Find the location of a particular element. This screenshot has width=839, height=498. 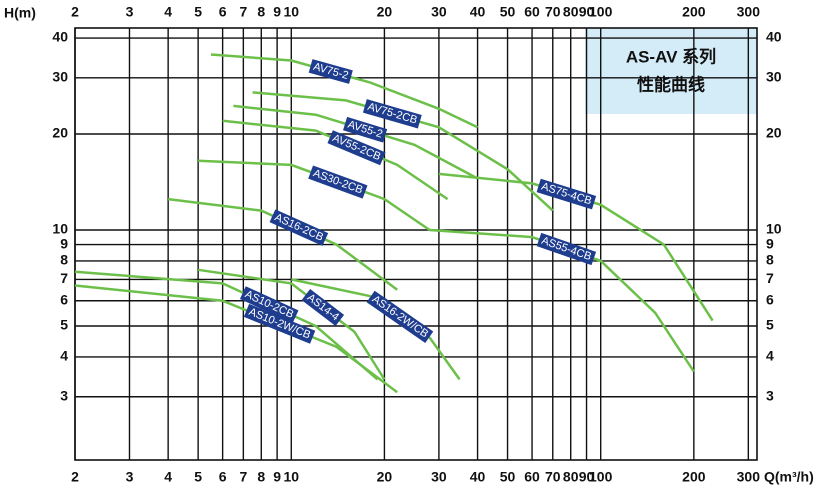

chart-subtitle: 性能曲线 is located at coordinates (671, 84).